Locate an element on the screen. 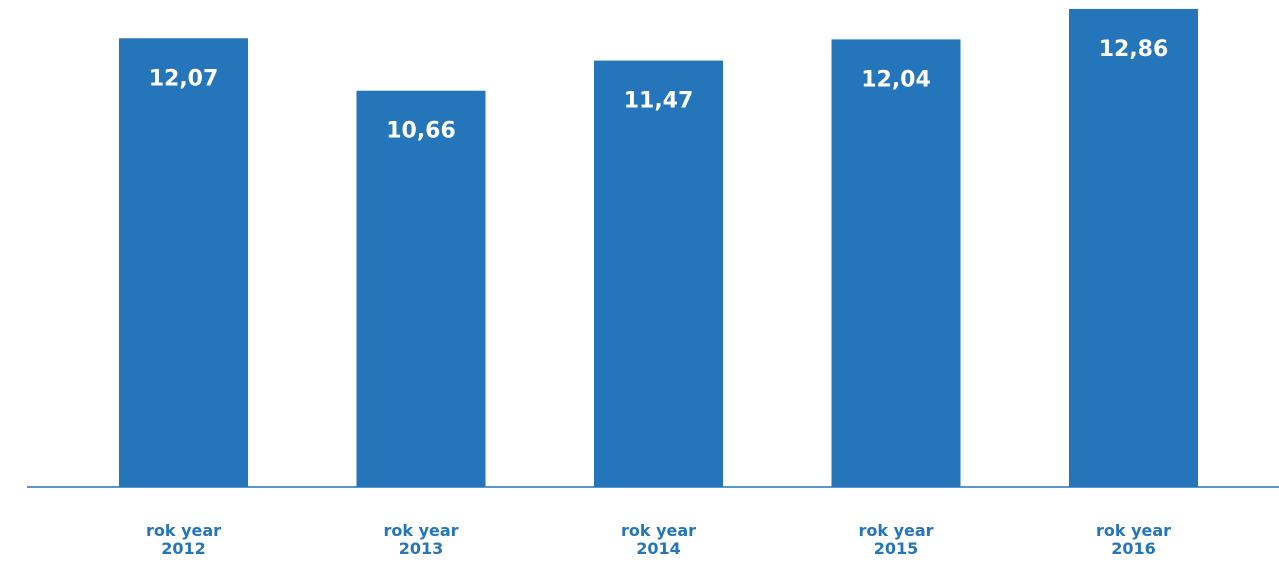  bar-2013 is located at coordinates (421, 288).